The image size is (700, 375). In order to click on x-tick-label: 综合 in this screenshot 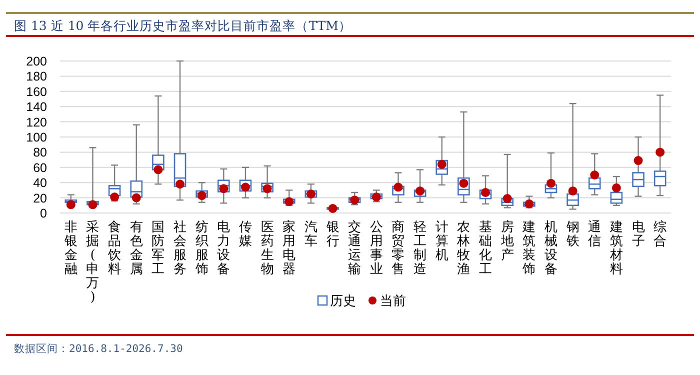, I will do `click(660, 234)`.